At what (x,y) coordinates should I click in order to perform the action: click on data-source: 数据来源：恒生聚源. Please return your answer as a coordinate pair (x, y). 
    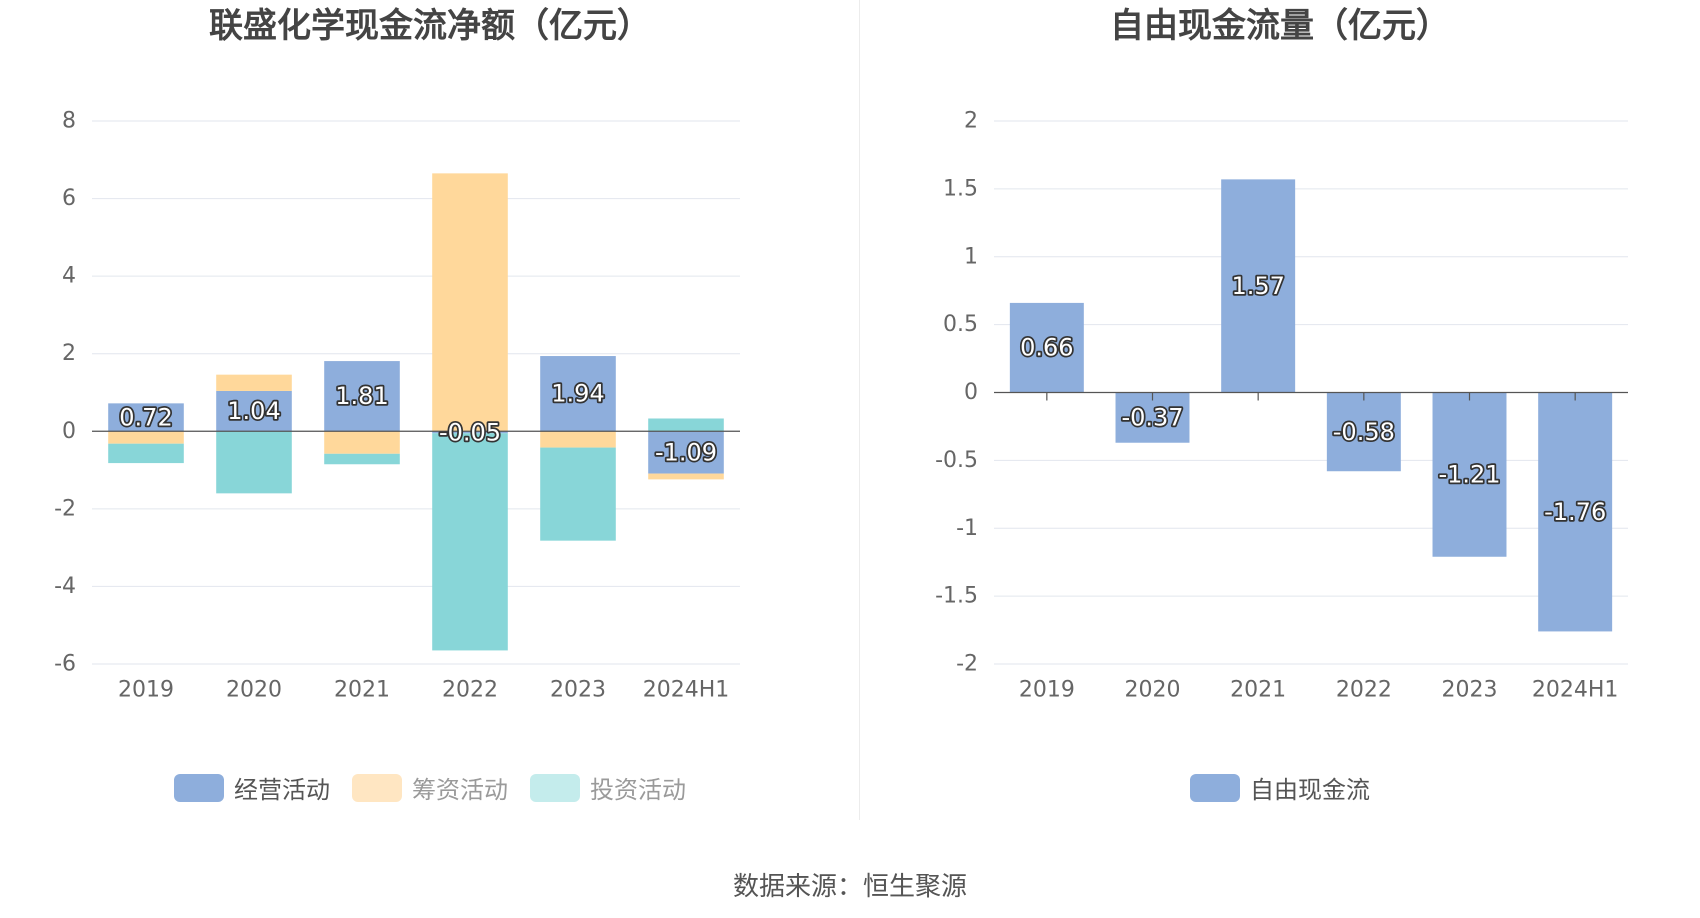
    Looking at the image, I should click on (849, 887).